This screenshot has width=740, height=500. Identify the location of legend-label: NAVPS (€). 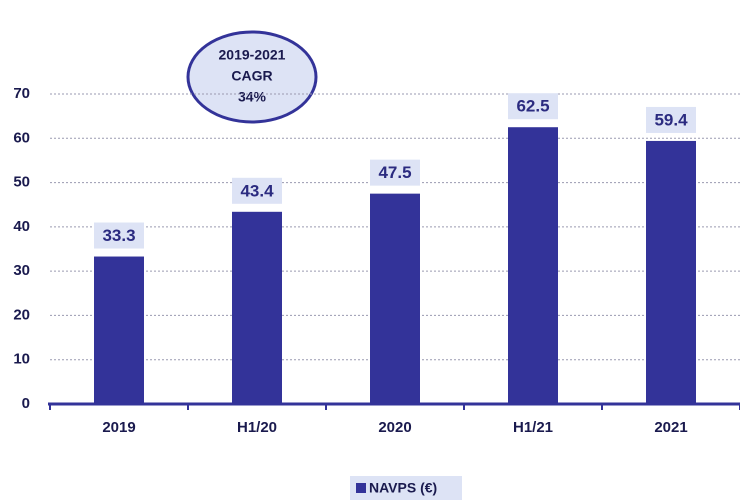
(403, 488).